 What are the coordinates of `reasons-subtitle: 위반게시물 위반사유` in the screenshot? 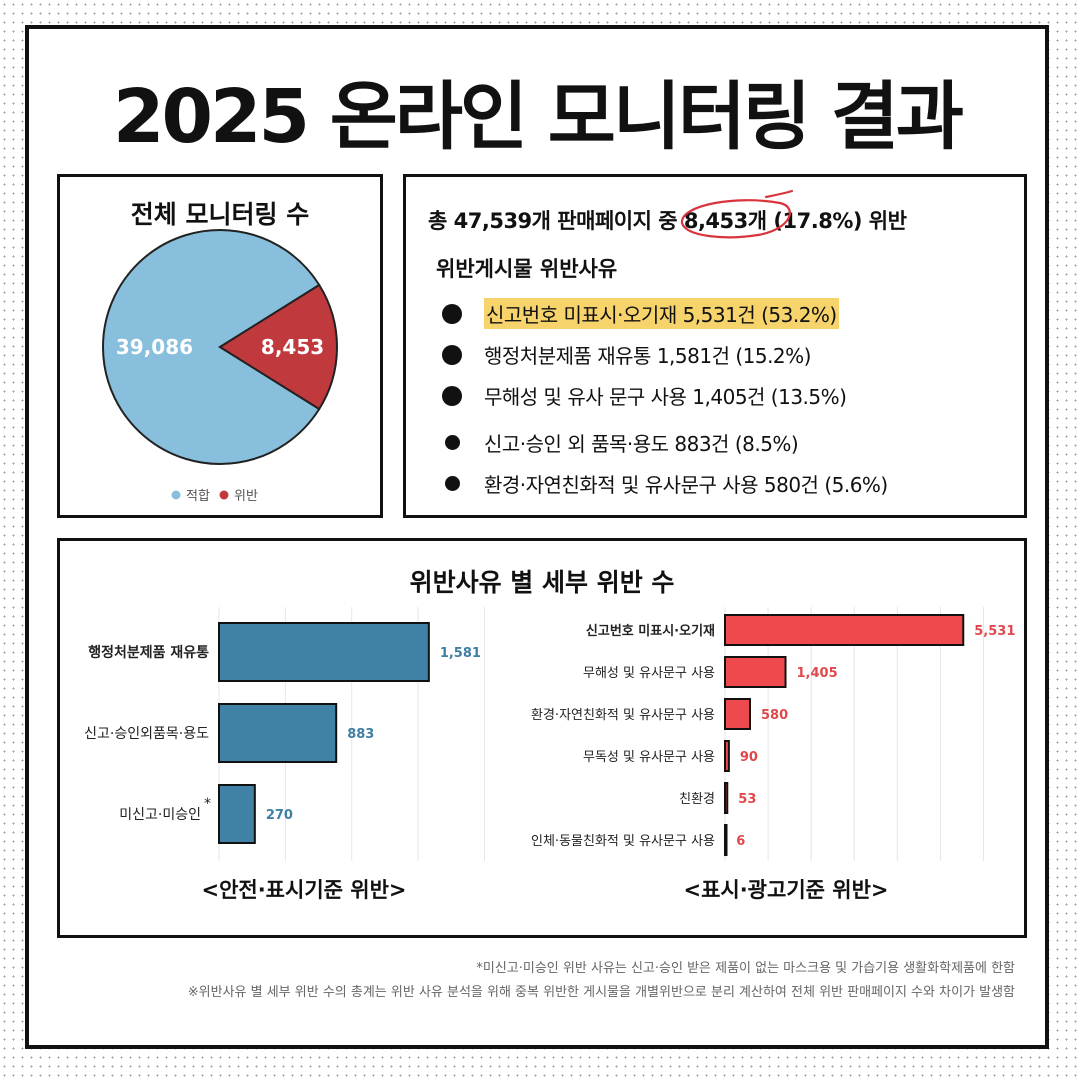 It's located at (527, 269).